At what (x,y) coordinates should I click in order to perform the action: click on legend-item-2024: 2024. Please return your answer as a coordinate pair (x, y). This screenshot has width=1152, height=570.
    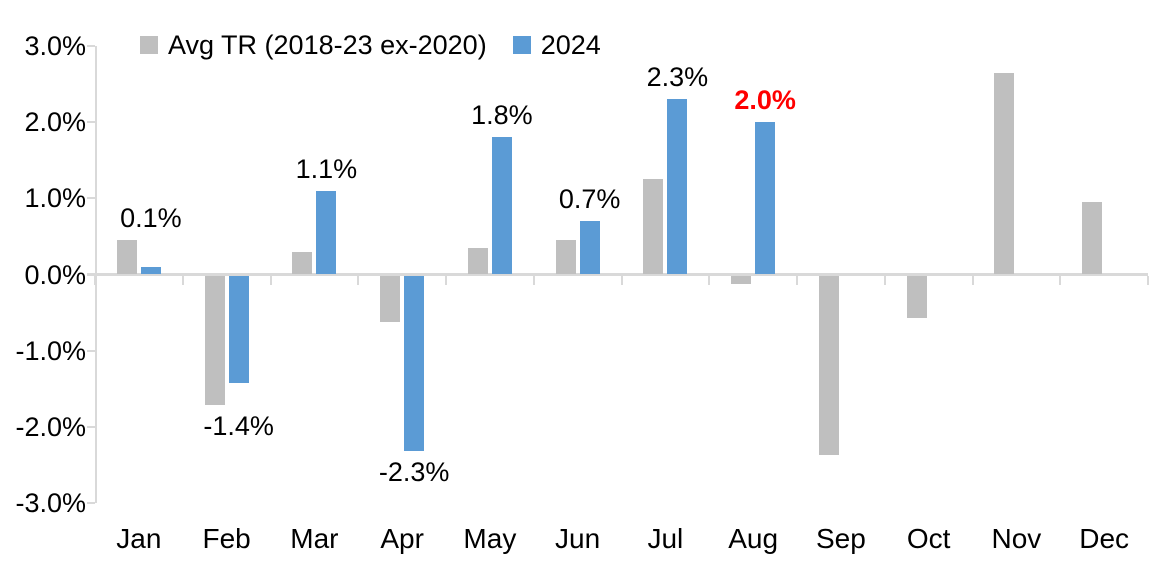
    Looking at the image, I should click on (556, 45).